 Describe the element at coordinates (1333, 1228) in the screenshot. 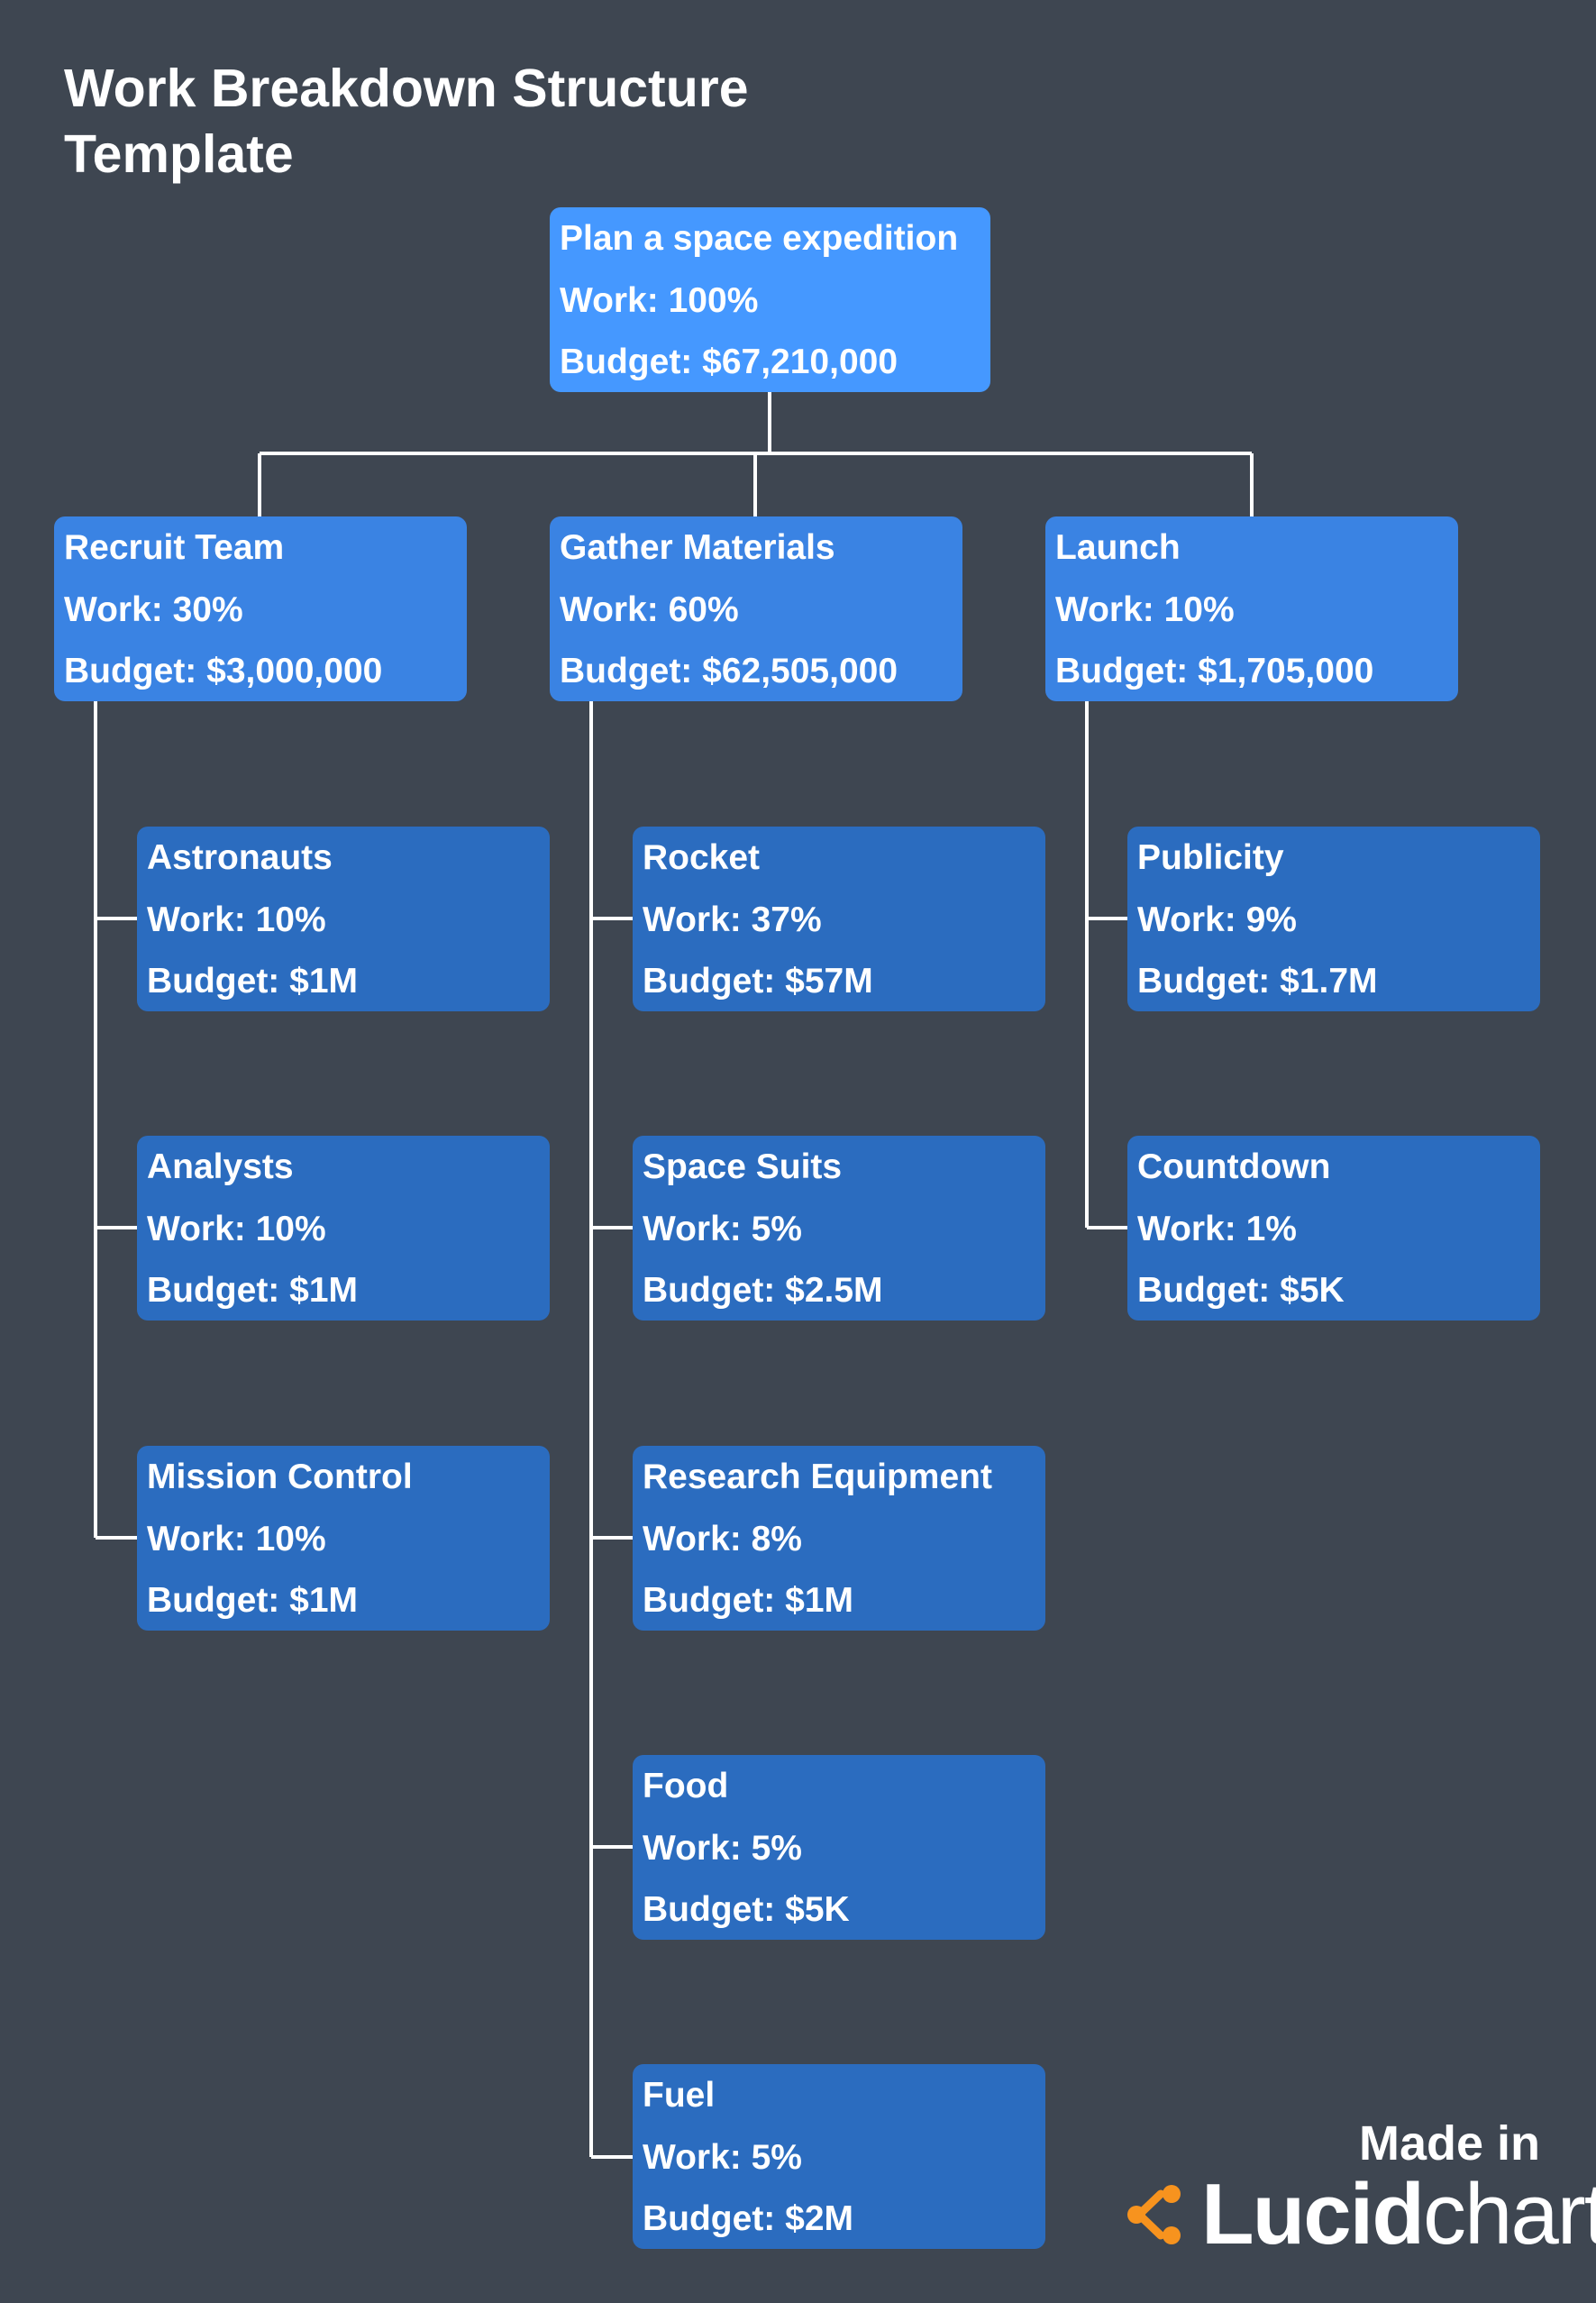

I see `wbs-node-countdown: Countdown Work: 1% Budget: $5K` at that location.